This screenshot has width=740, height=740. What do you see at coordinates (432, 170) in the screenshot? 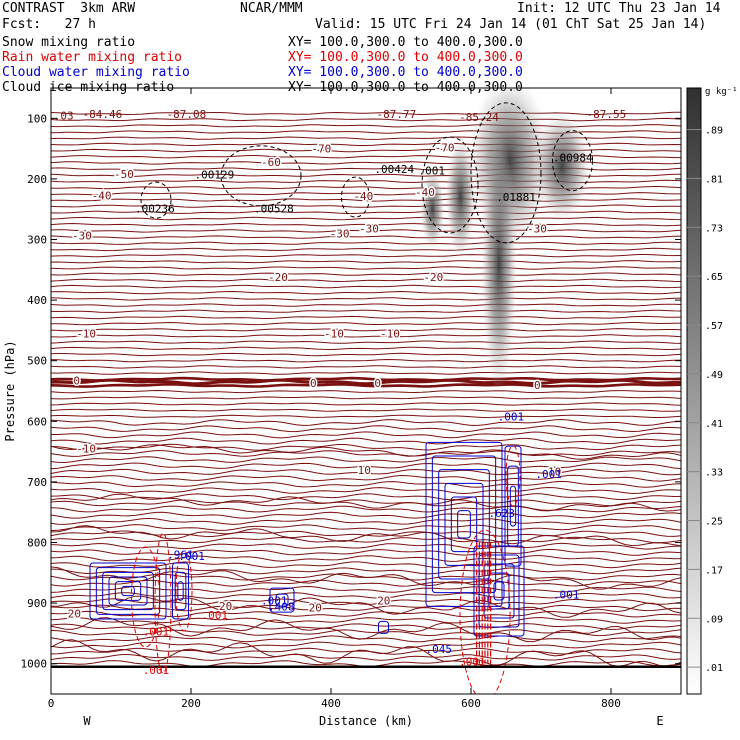
I see `ice-maximum-label: .001` at bounding box center [432, 170].